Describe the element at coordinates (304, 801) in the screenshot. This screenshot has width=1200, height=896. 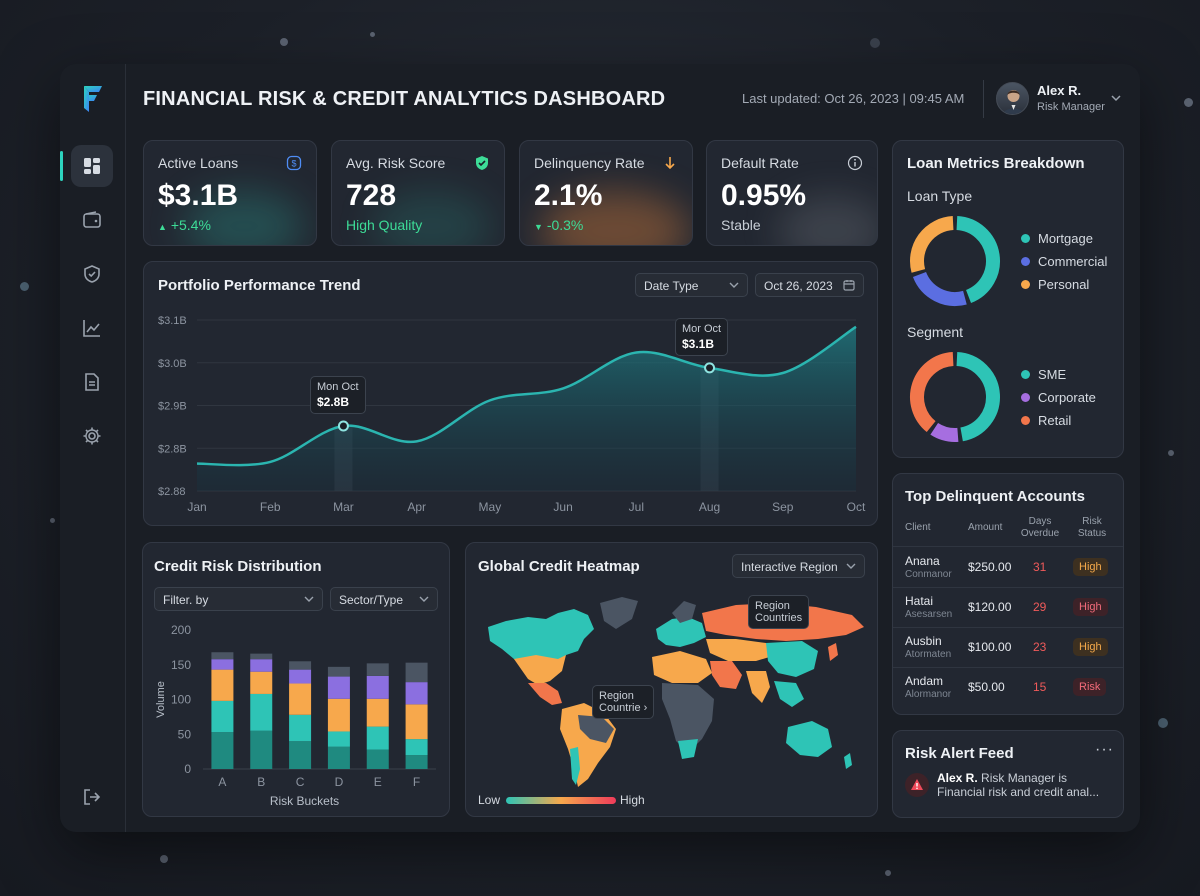
I see `x-axis-label: Risk Buckets` at that location.